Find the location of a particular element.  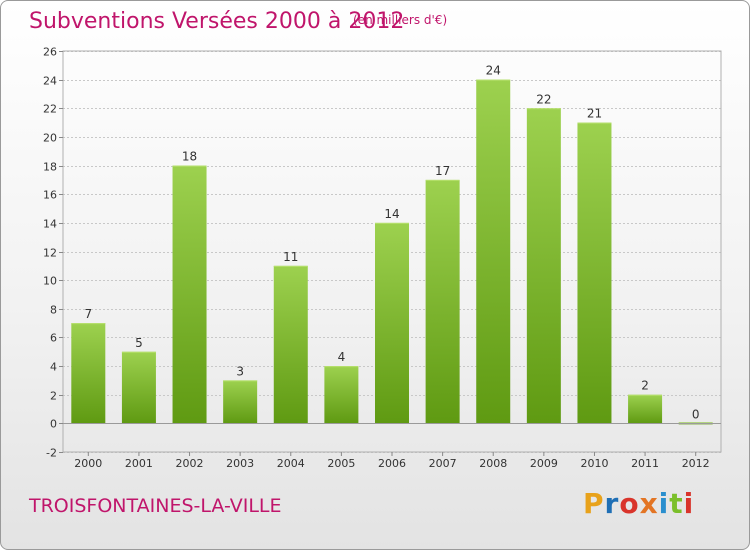

data-label-2010: 21 is located at coordinates (594, 114).